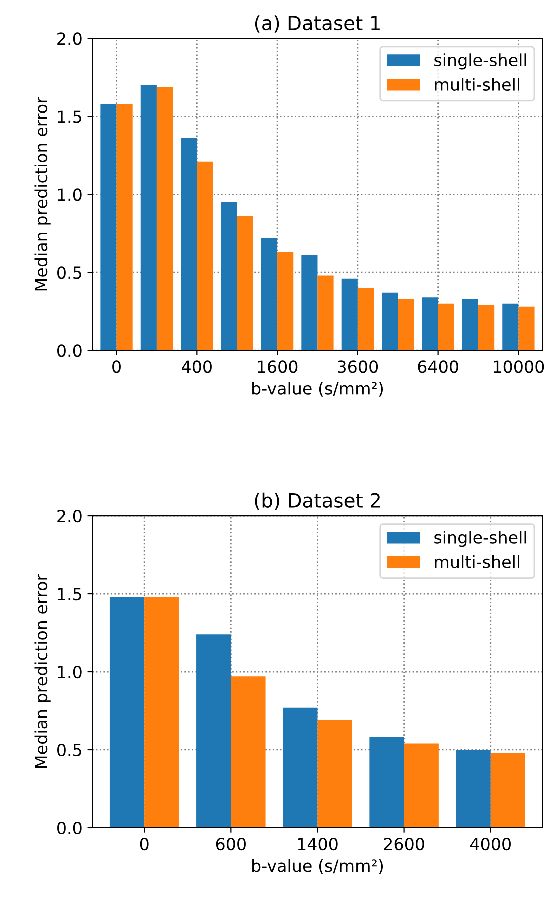  I want to click on x-tick-label: 400, so click(197, 367).